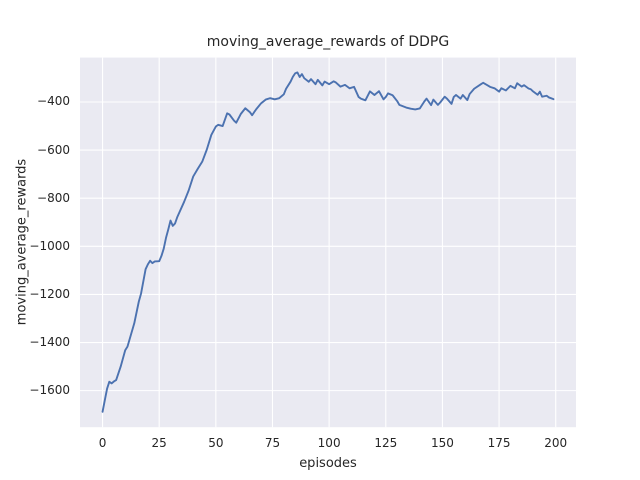 The width and height of the screenshot is (640, 480). Describe the element at coordinates (272, 443) in the screenshot. I see `x-tick-label: 75` at that location.